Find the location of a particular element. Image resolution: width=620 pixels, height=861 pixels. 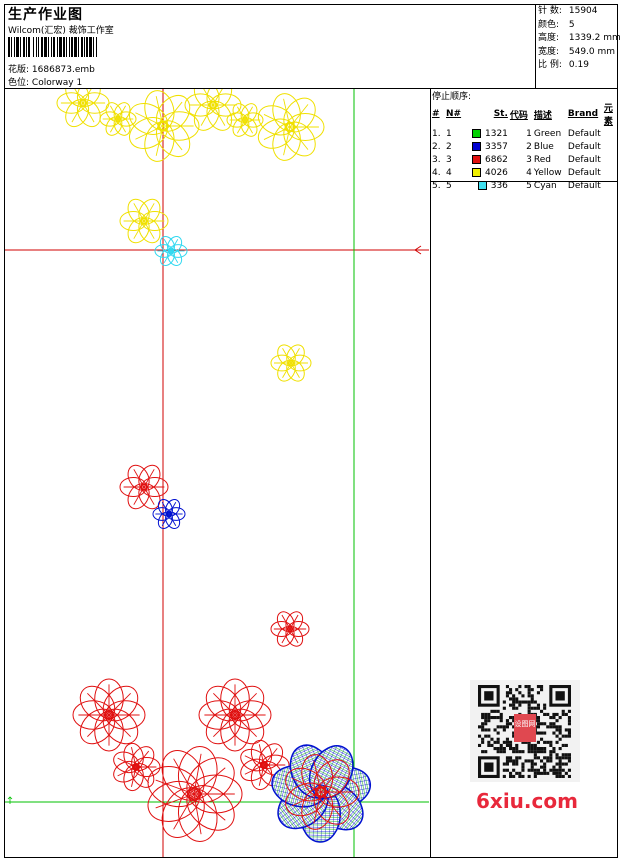

col-stitches: St. is located at coordinates (500, 114).